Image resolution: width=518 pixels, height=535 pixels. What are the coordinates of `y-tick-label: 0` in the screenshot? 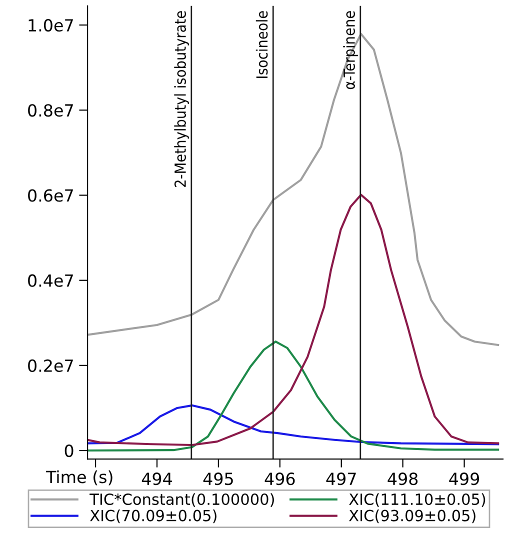 It's located at (69, 451).